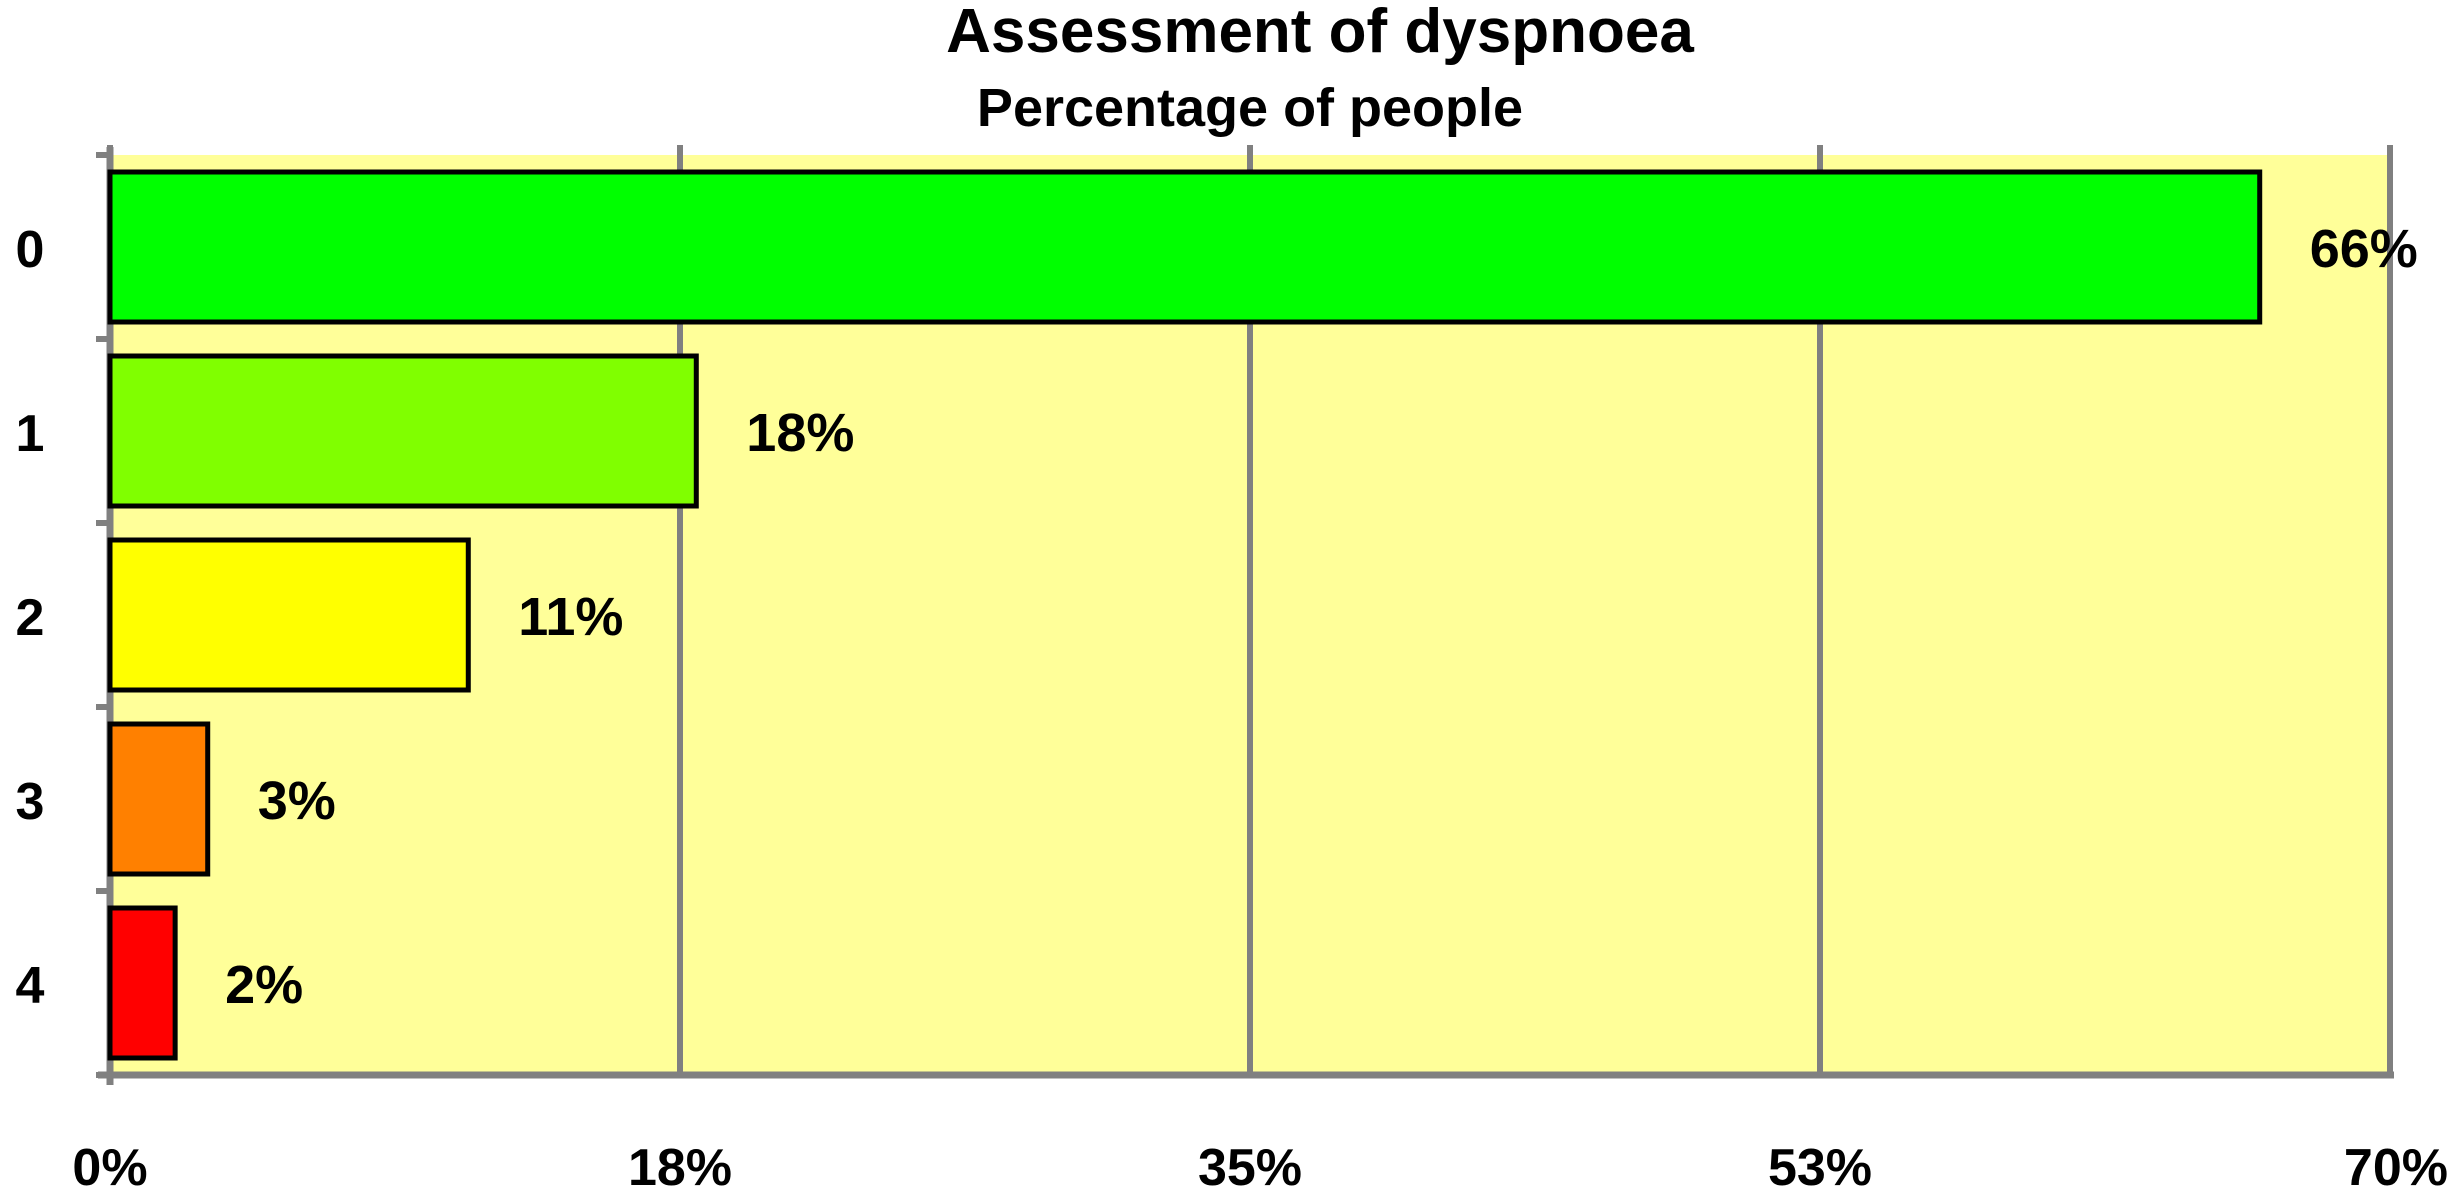 The height and width of the screenshot is (1202, 2453). What do you see at coordinates (30, 986) in the screenshot?
I see `y-tick-label: 4` at bounding box center [30, 986].